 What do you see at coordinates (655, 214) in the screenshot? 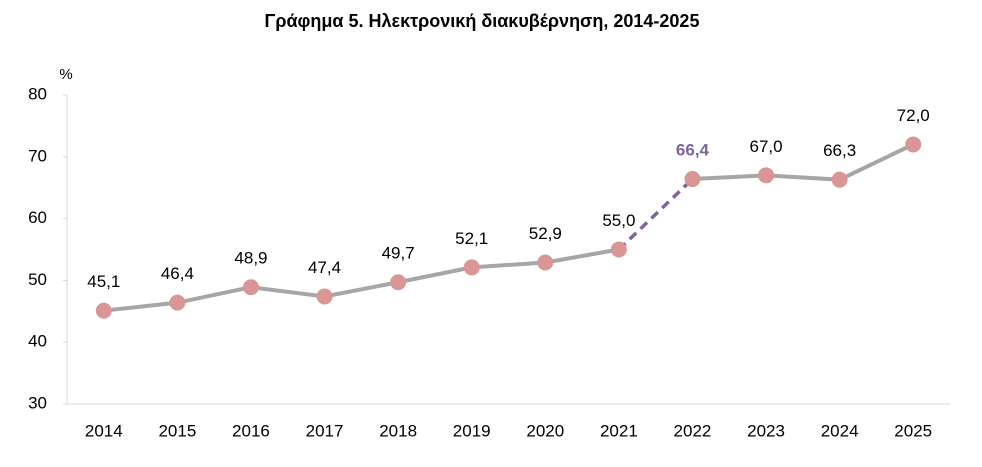
I see `connector-line` at bounding box center [655, 214].